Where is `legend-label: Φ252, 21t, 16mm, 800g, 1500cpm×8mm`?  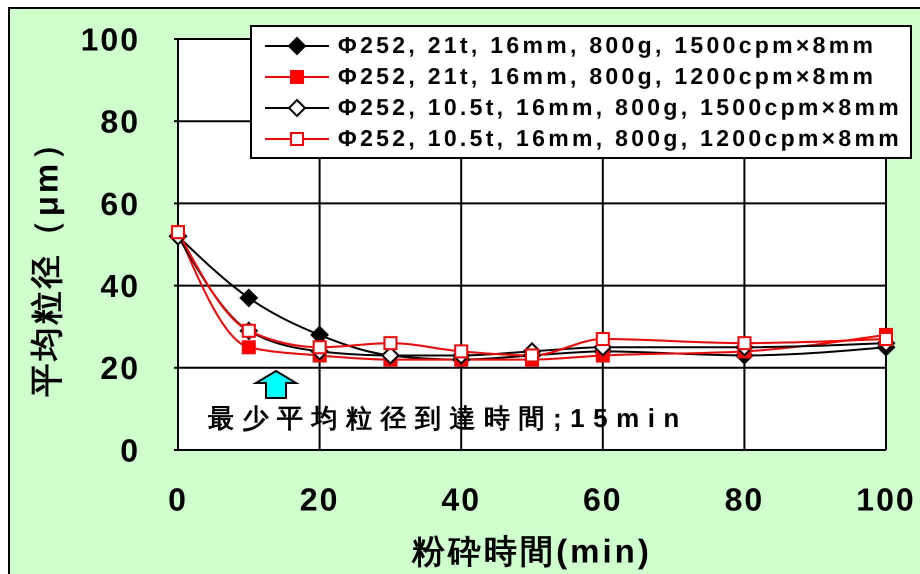 legend-label: Φ252, 21t, 16mm, 800g, 1500cpm×8mm is located at coordinates (607, 45).